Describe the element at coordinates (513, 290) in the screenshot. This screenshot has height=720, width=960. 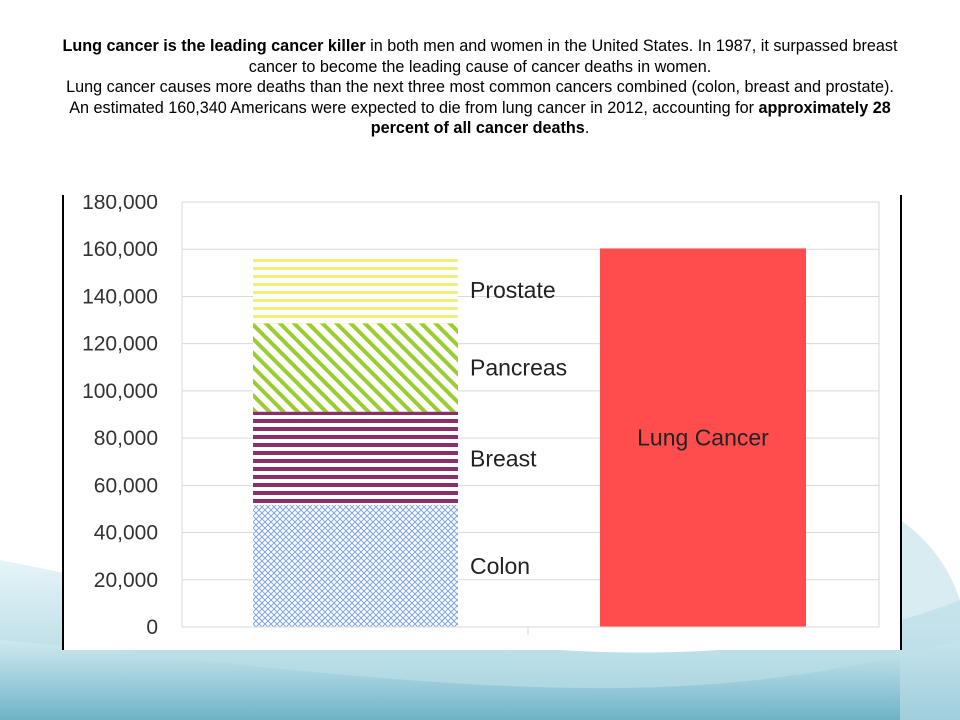
I see `segment-label-prostate: Prostate` at that location.